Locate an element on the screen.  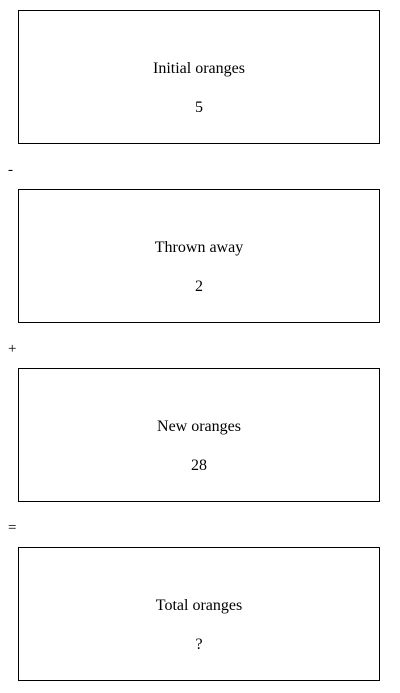
box-label: Initial oranges is located at coordinates (199, 68).